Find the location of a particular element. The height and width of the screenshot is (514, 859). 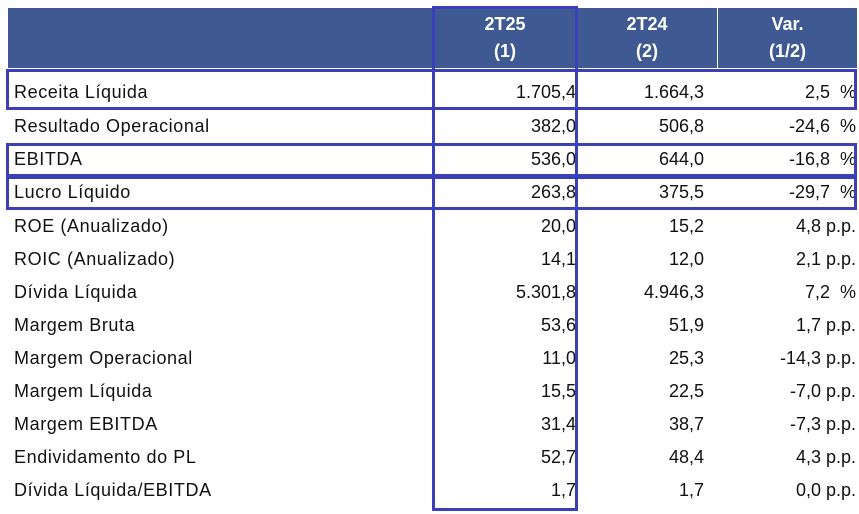

value-2t25: 14,1 is located at coordinates (558, 259).